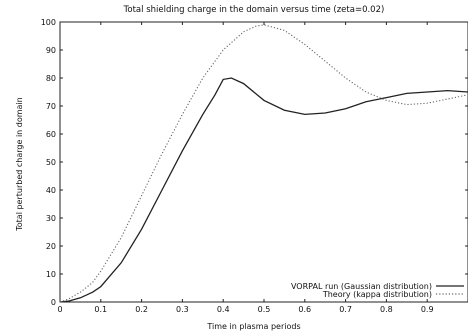 The width and height of the screenshot is (468, 334). Describe the element at coordinates (386, 309) in the screenshot. I see `x-tick-label: 0.8` at that location.